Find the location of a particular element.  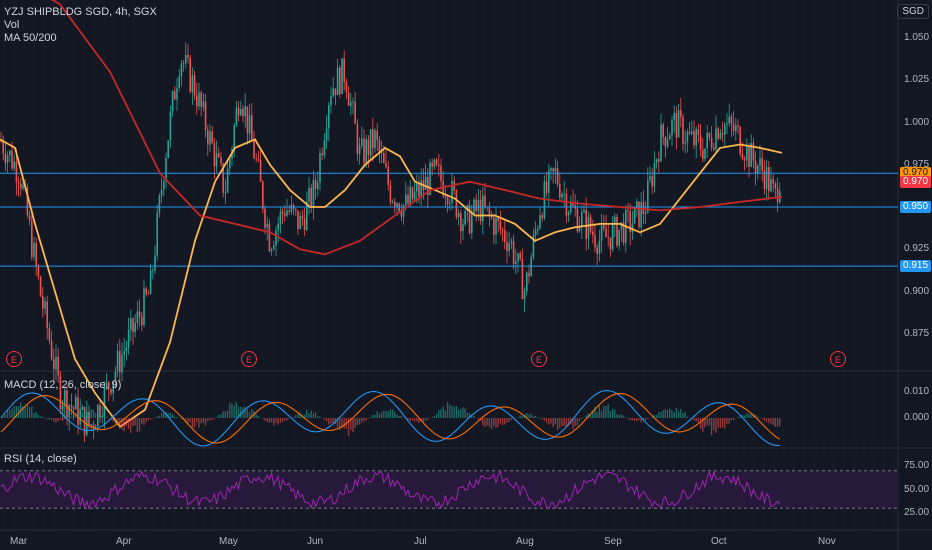

currency-label: SGD is located at coordinates (913, 11).